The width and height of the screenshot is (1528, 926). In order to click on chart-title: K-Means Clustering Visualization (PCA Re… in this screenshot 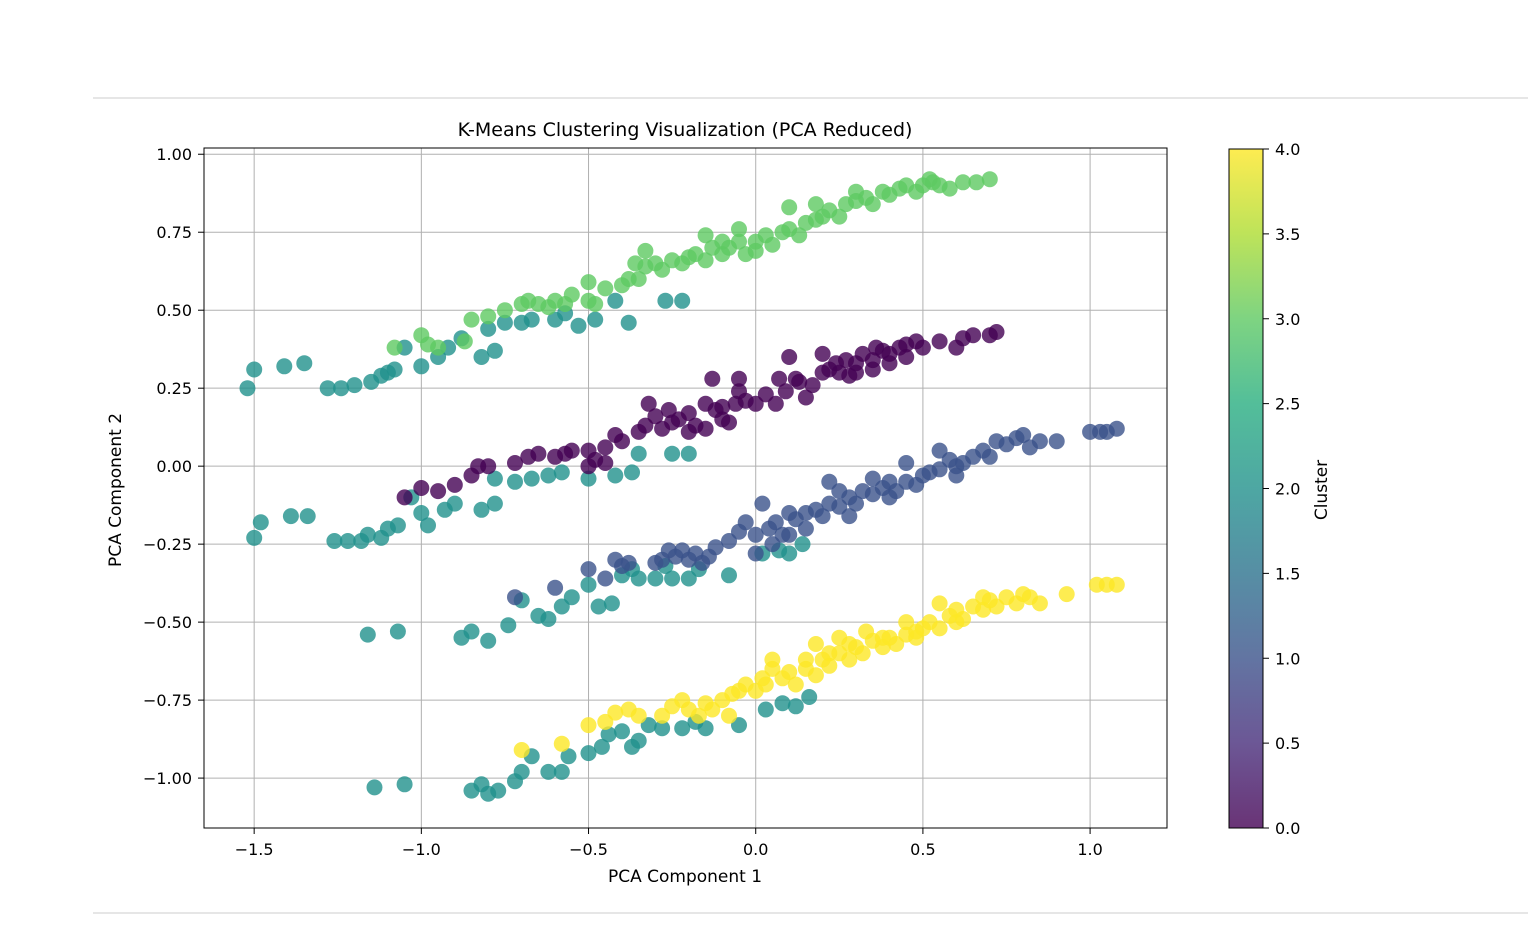, I will do `click(685, 130)`.